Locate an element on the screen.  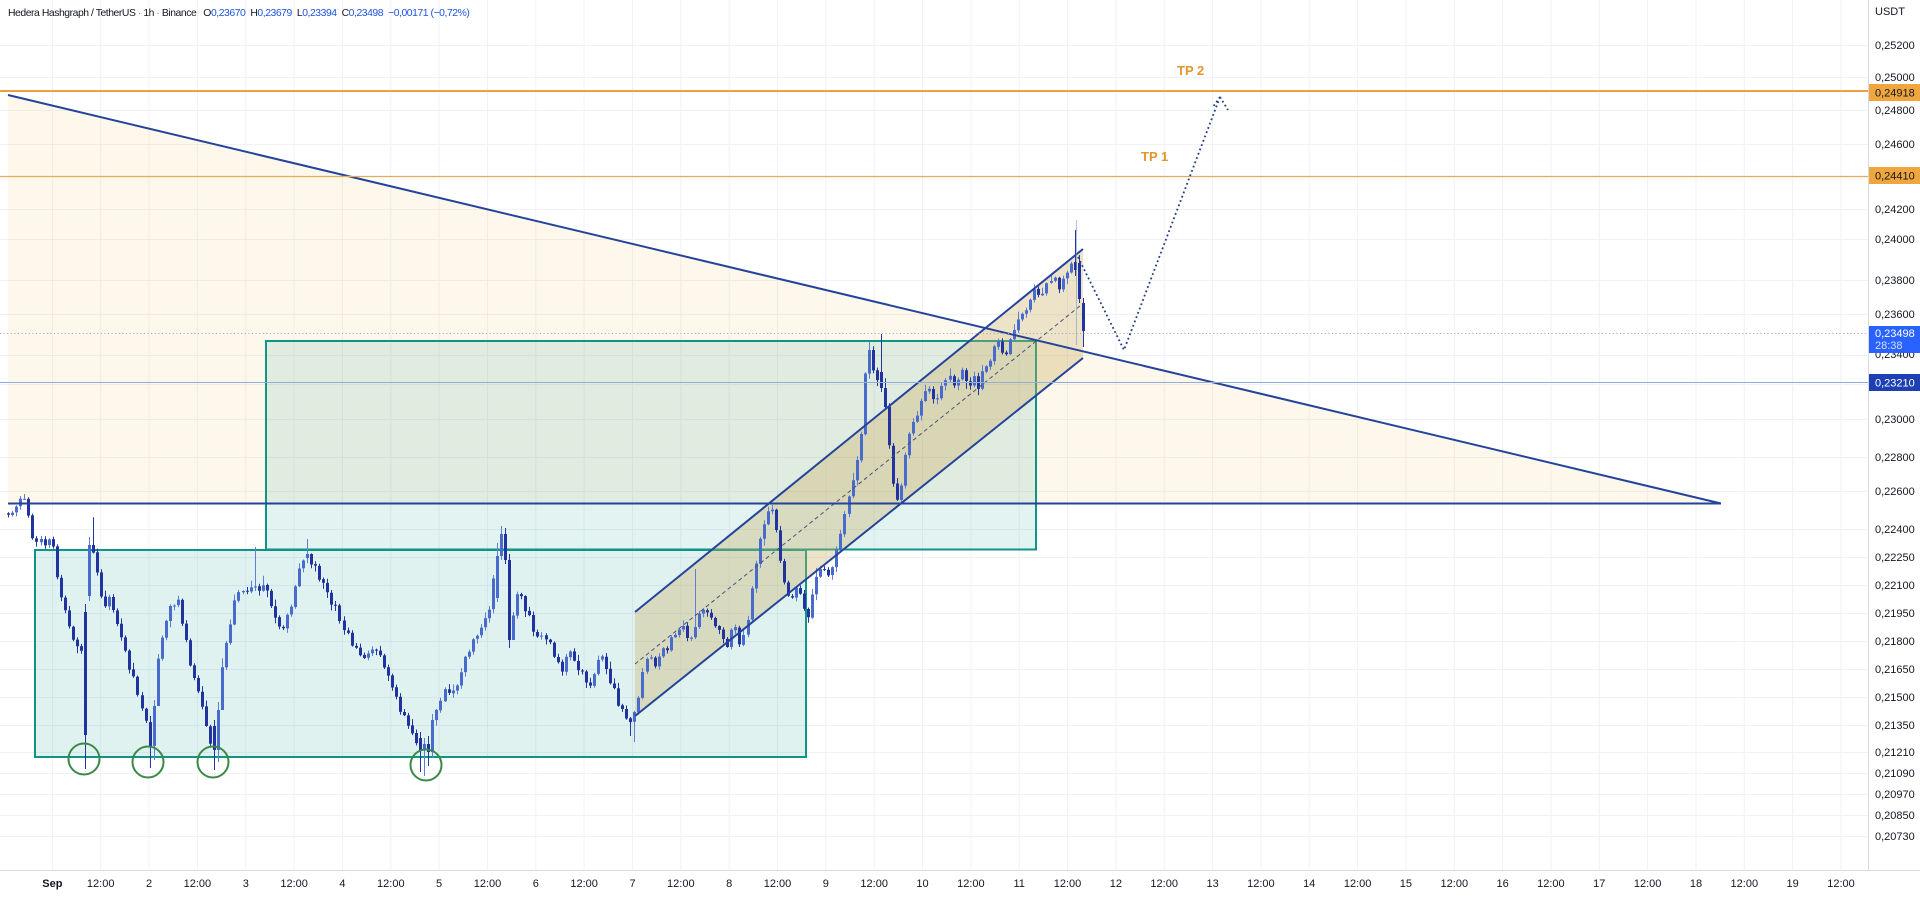
svg-text: 11 is located at coordinates (1018, 884).